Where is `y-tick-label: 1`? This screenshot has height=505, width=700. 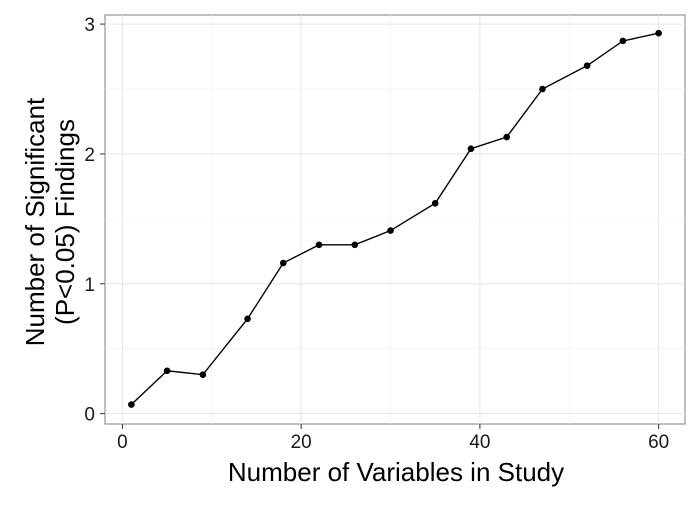 y-tick-label: 1 is located at coordinates (89, 285).